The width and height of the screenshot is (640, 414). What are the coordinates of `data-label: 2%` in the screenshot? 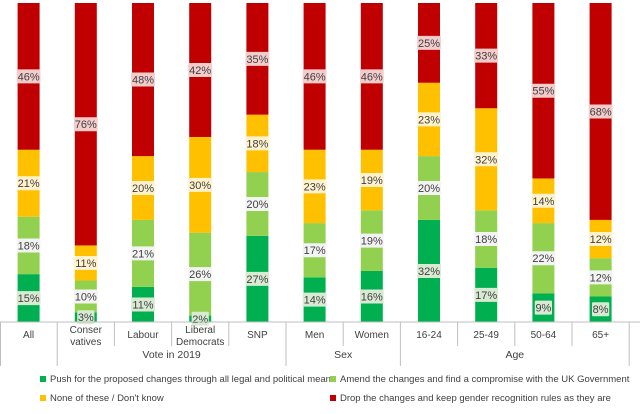 It's located at (200, 320).